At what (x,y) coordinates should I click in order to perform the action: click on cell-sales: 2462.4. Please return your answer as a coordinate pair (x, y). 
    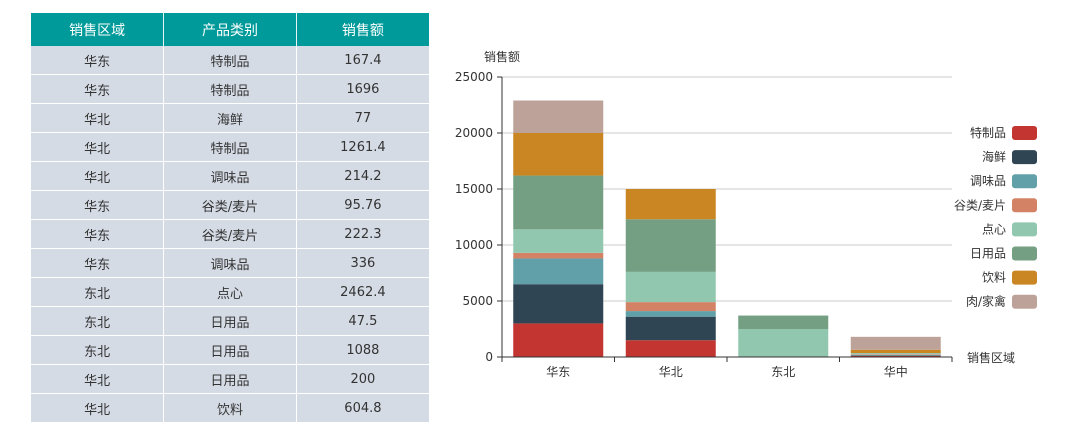
    Looking at the image, I should click on (362, 292).